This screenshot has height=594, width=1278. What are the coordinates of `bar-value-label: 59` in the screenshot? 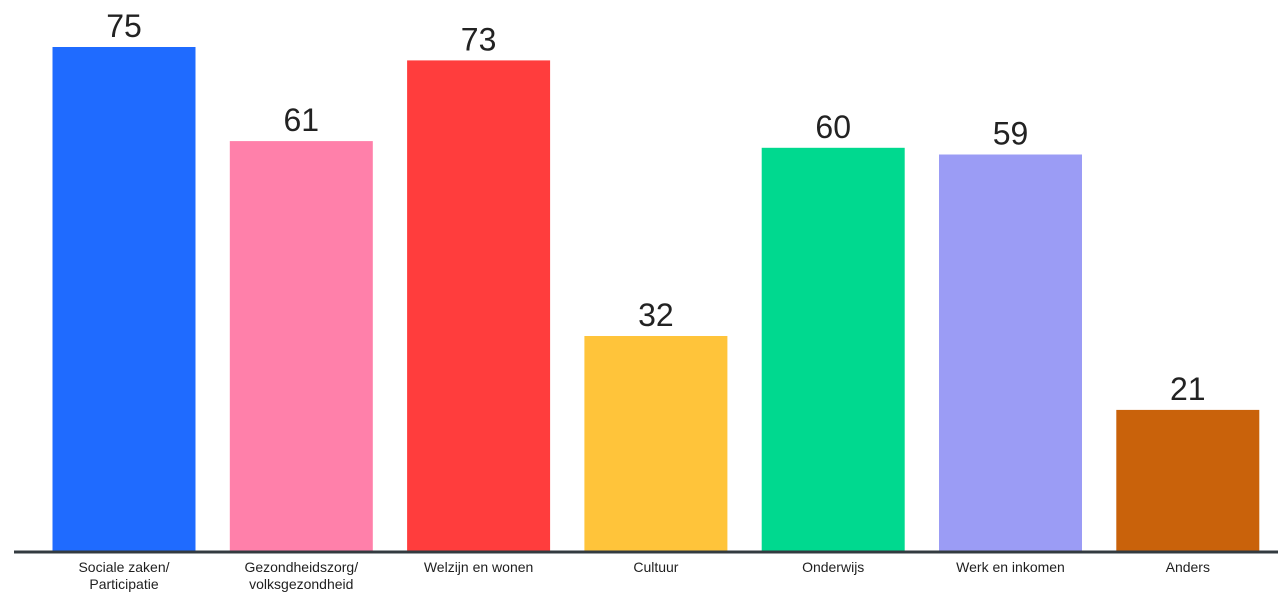 It's located at (1011, 134).